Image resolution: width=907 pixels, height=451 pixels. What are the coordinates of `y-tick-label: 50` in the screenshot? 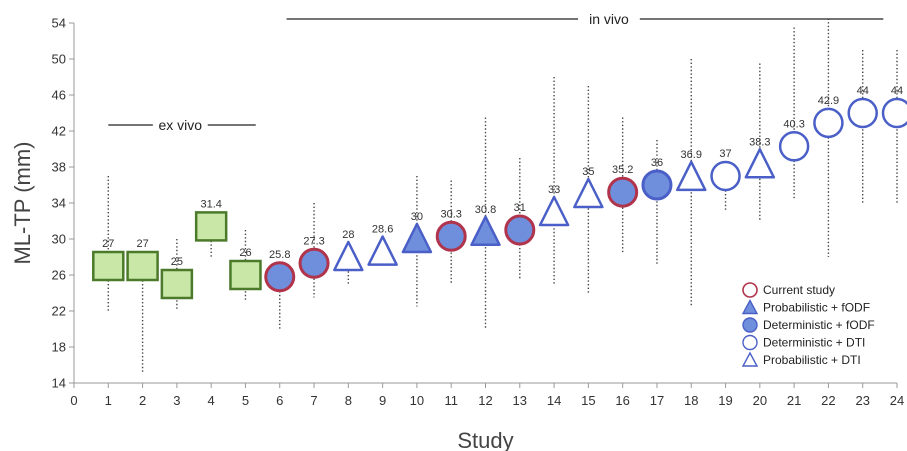 It's located at (59, 59).